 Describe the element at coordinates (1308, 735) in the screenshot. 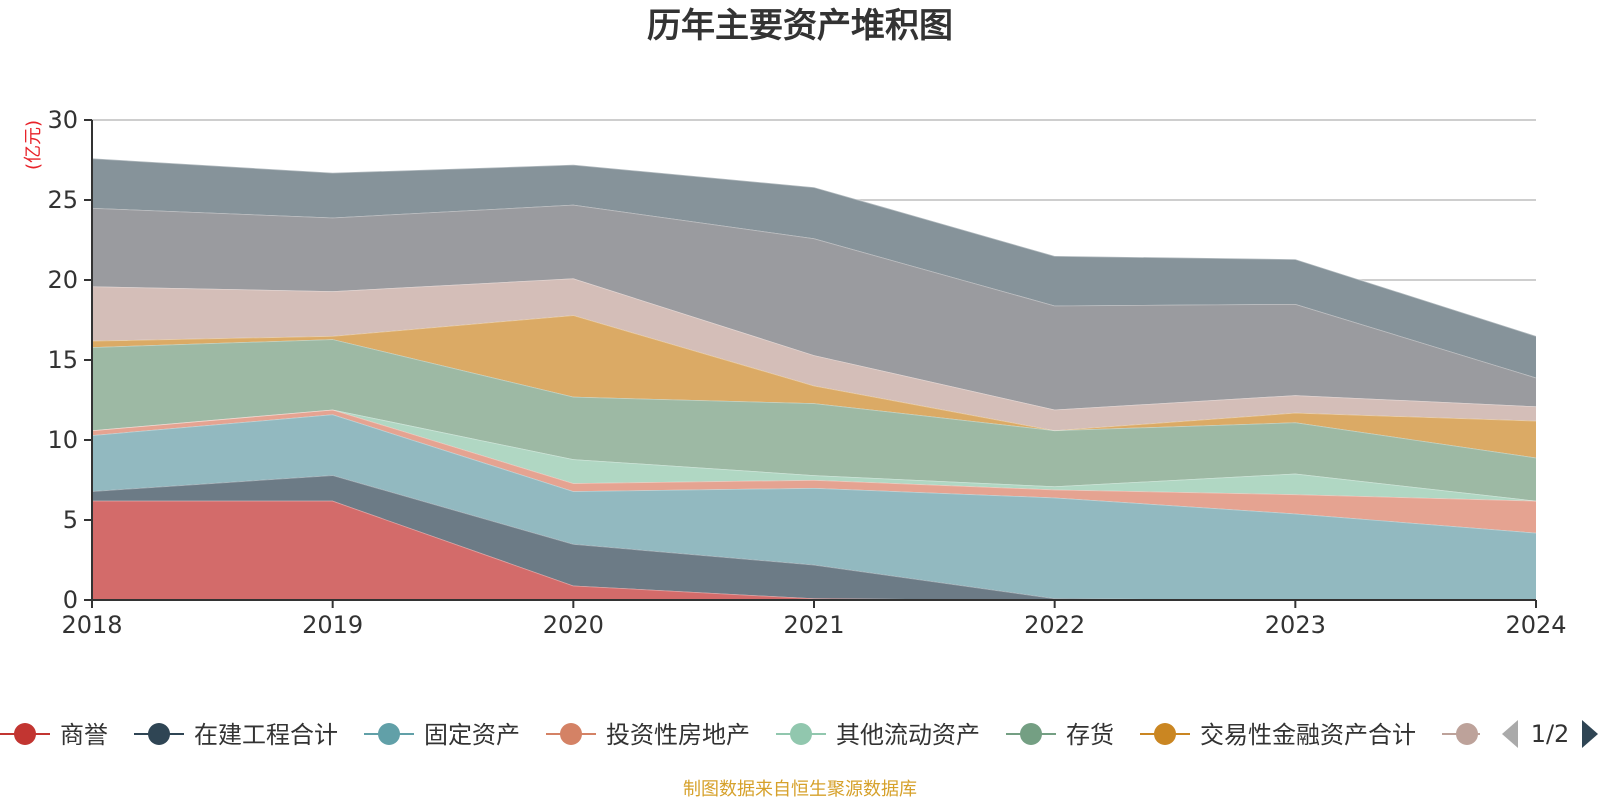

I see `legend-label: 交易性金融资产合计` at that location.